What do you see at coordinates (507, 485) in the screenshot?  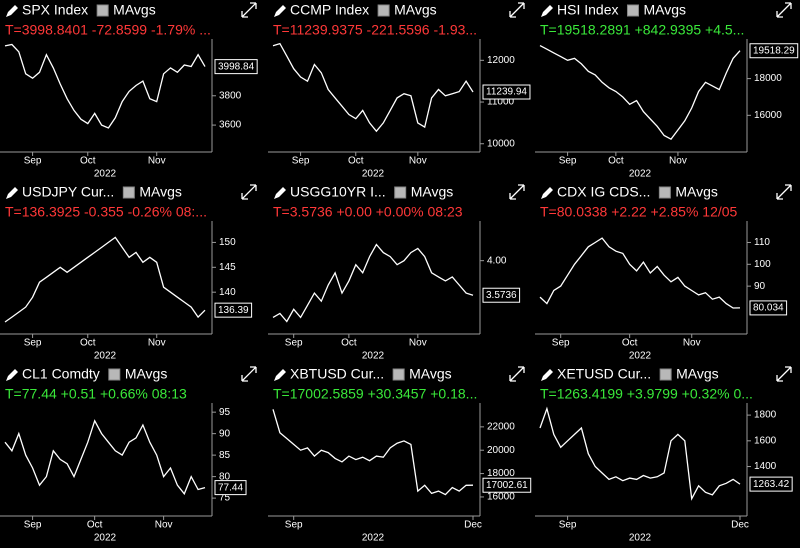 I see `last-value-label: 17002.61` at bounding box center [507, 485].